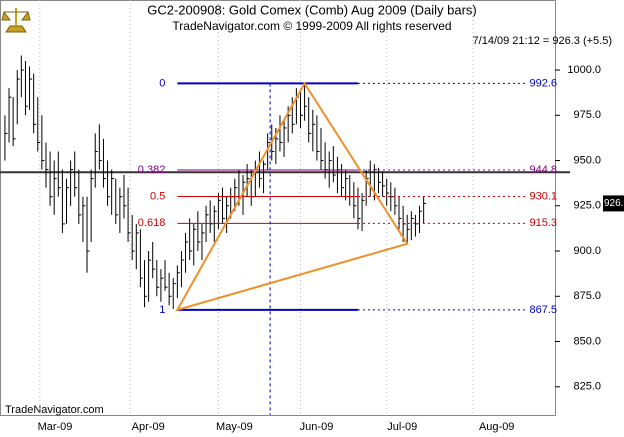 The height and width of the screenshot is (437, 624). What do you see at coordinates (587, 387) in the screenshot?
I see `y-tick-label: 825.0` at bounding box center [587, 387].